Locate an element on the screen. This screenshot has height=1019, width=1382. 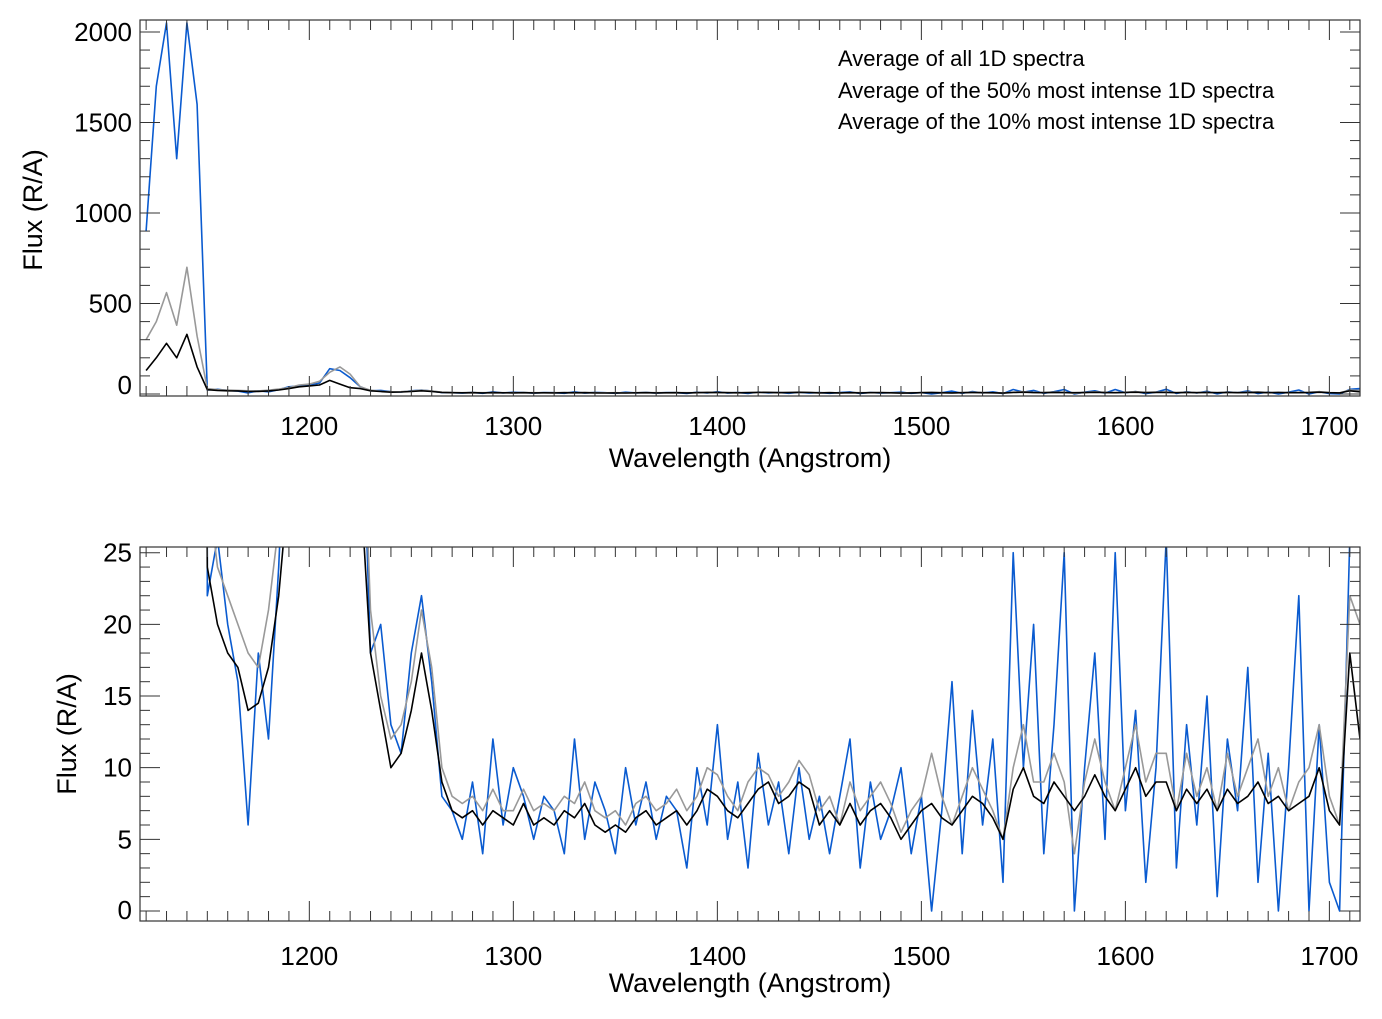
top-x-tick-label: 1300 is located at coordinates (513, 426).